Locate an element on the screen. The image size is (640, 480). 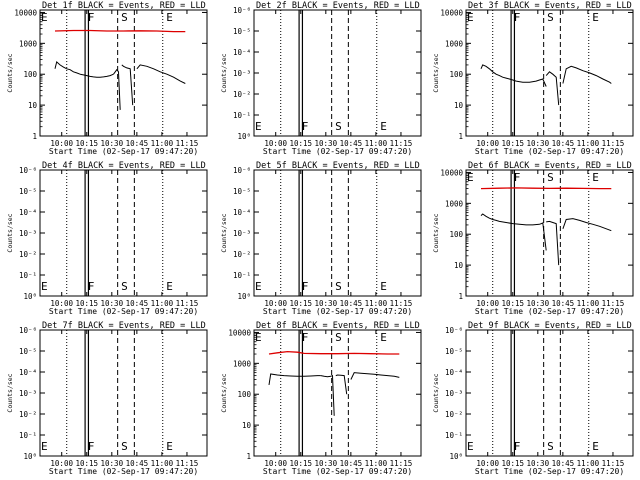
lld-rate-line is located at coordinates (546, 188).